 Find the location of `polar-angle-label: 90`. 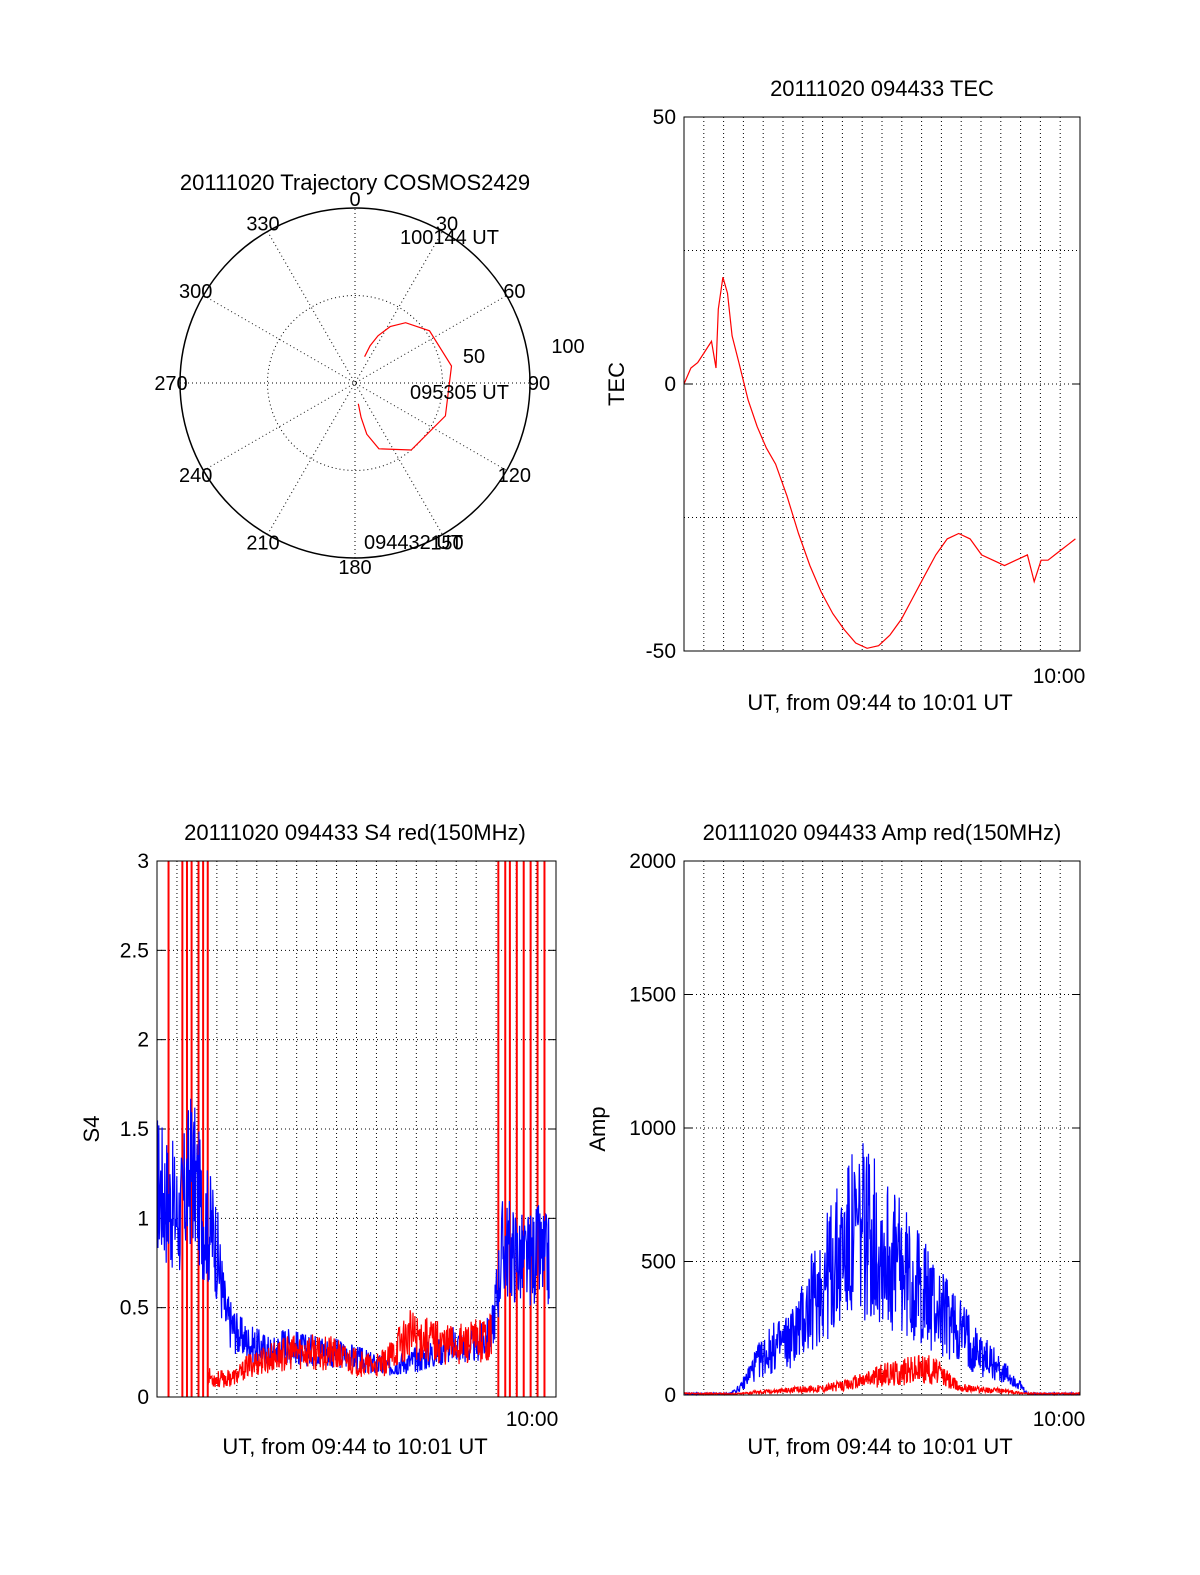

polar-angle-label: 90 is located at coordinates (539, 384).